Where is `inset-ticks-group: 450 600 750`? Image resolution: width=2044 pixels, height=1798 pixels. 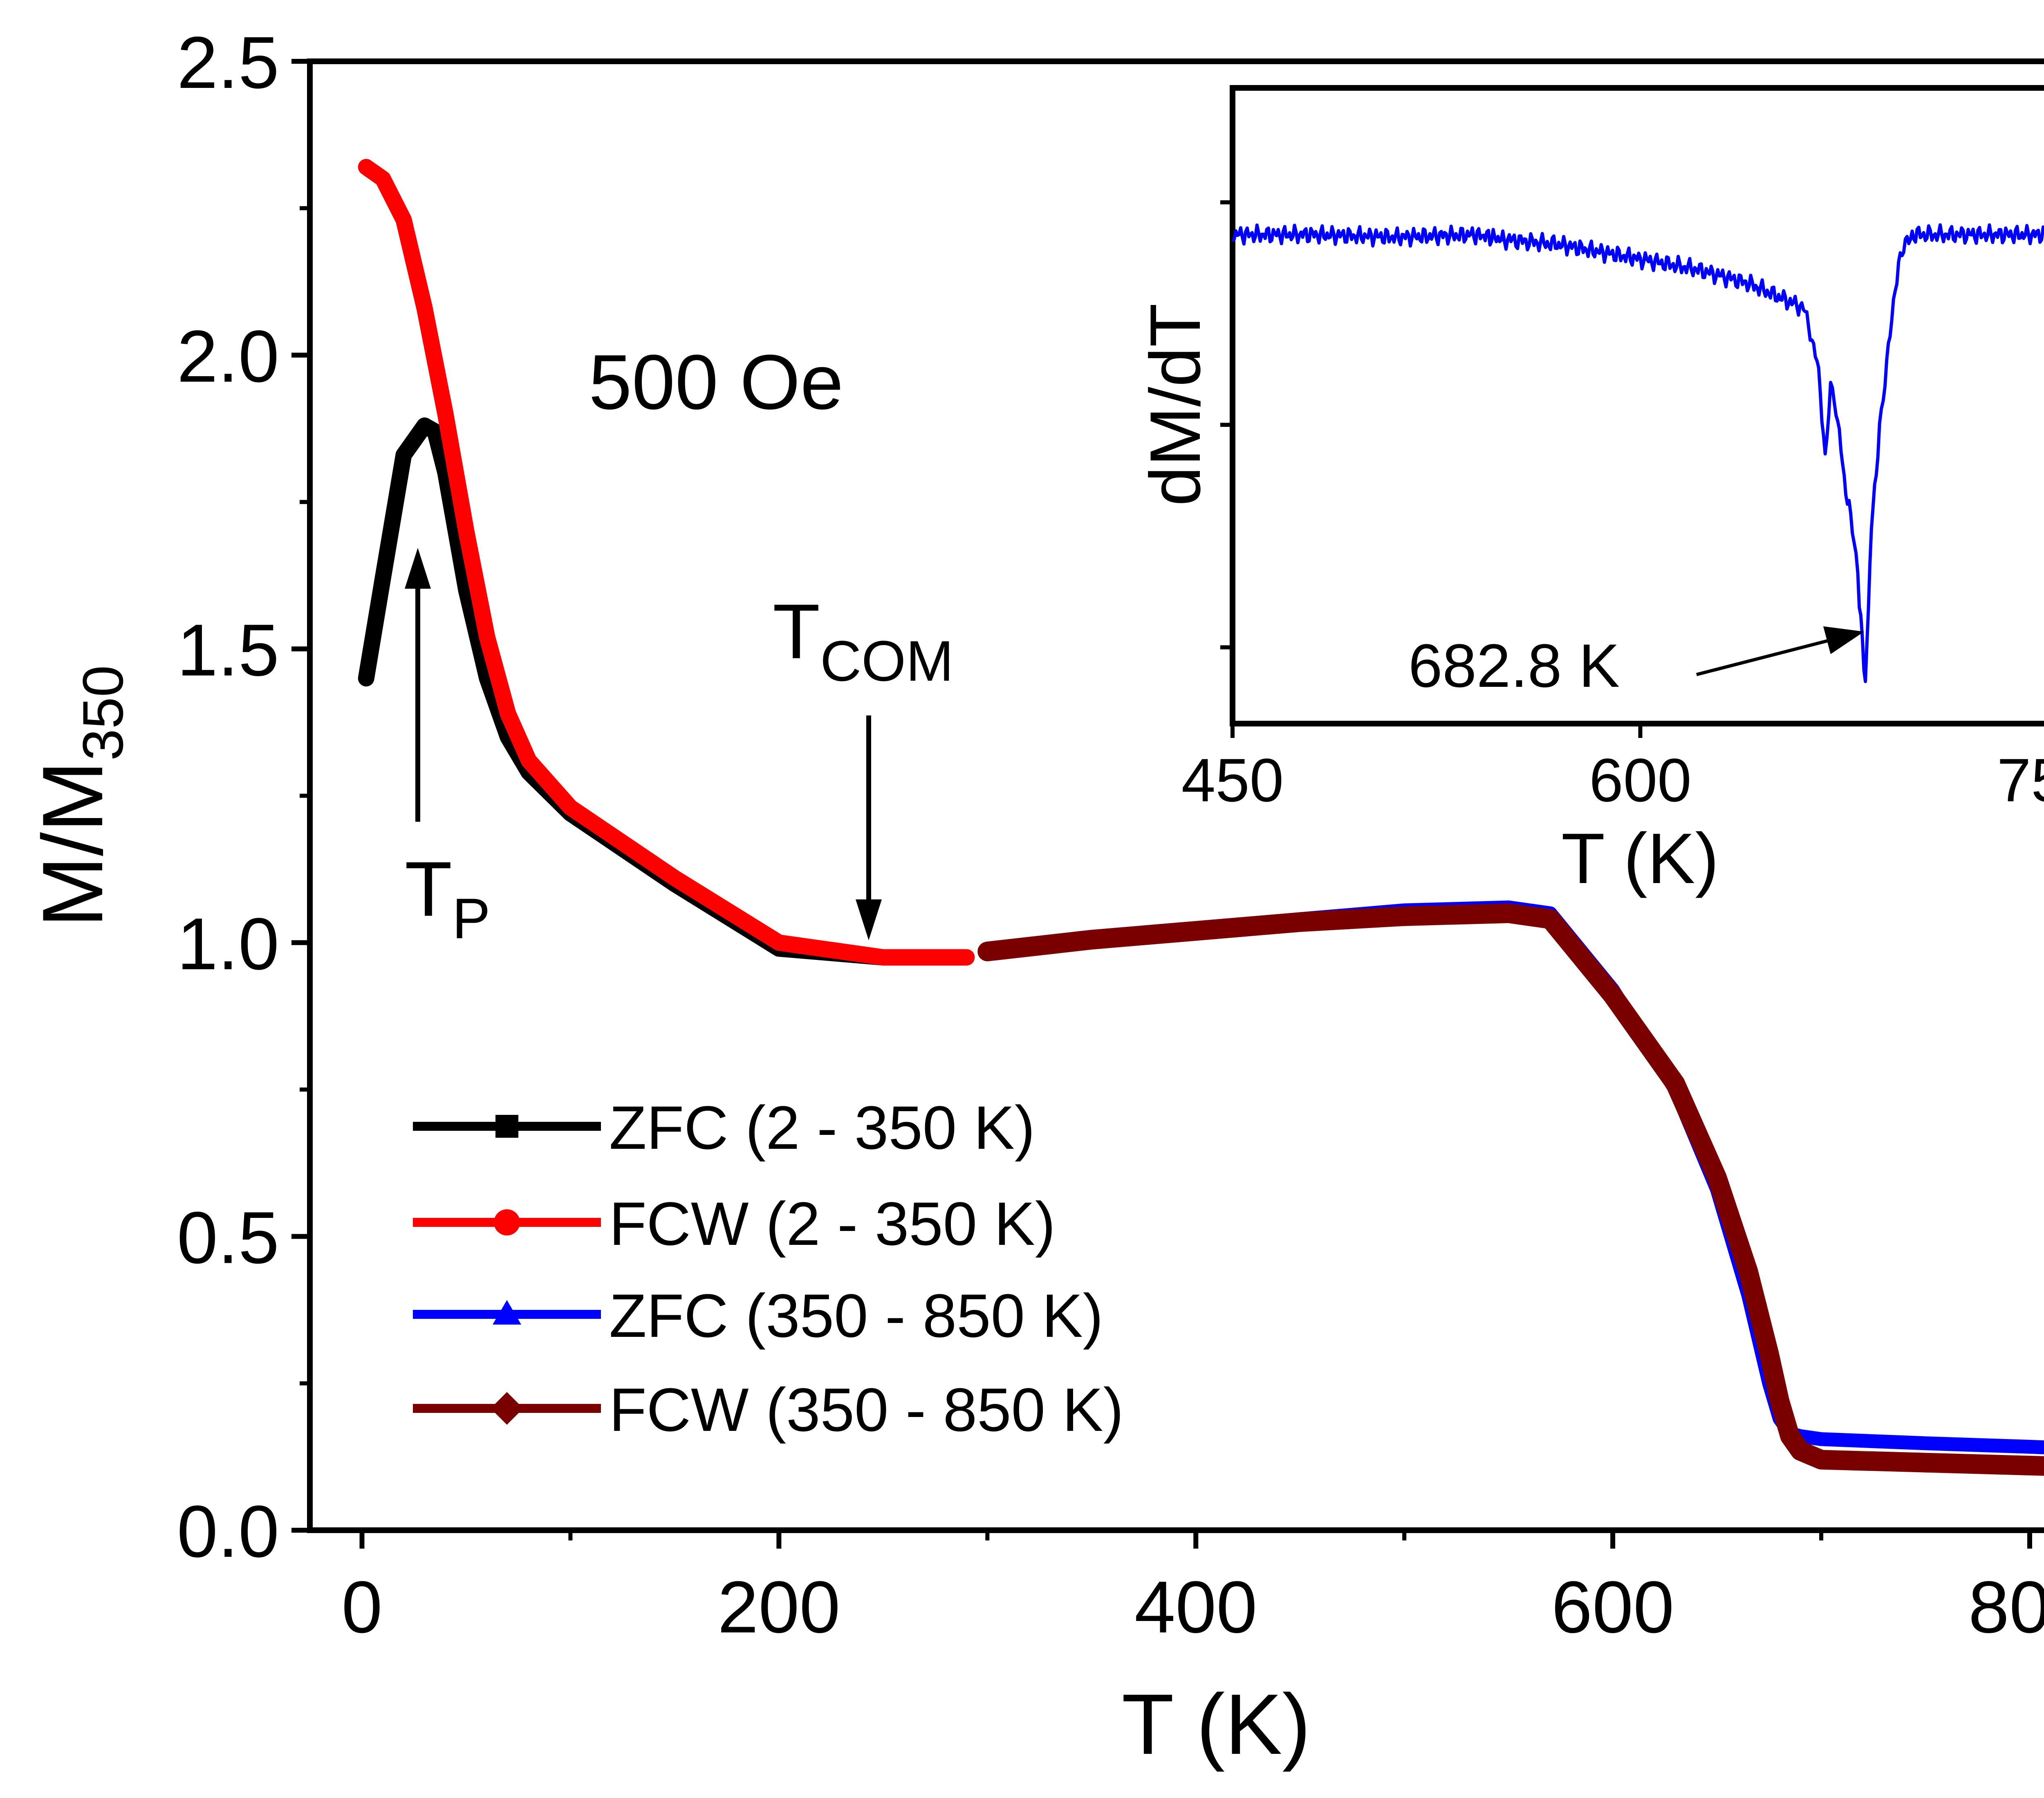 inset-ticks-group: 450 600 750 is located at coordinates (1613, 507).